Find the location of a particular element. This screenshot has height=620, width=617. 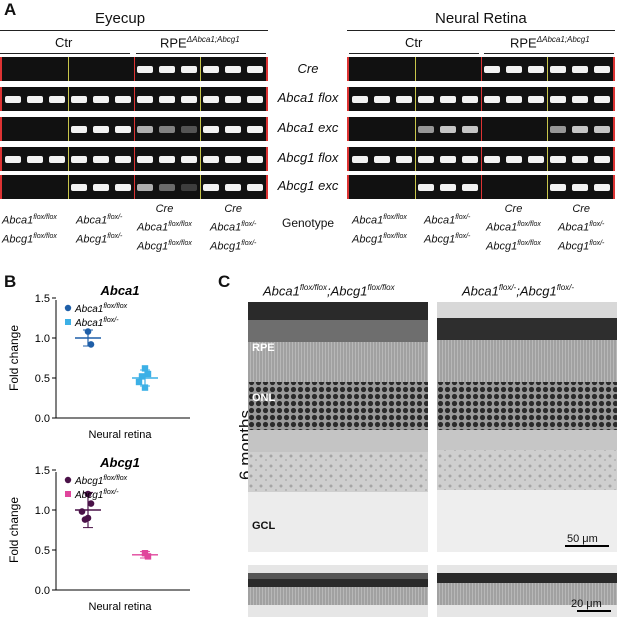

panel-b-label: B is located at coordinates (10, 281).